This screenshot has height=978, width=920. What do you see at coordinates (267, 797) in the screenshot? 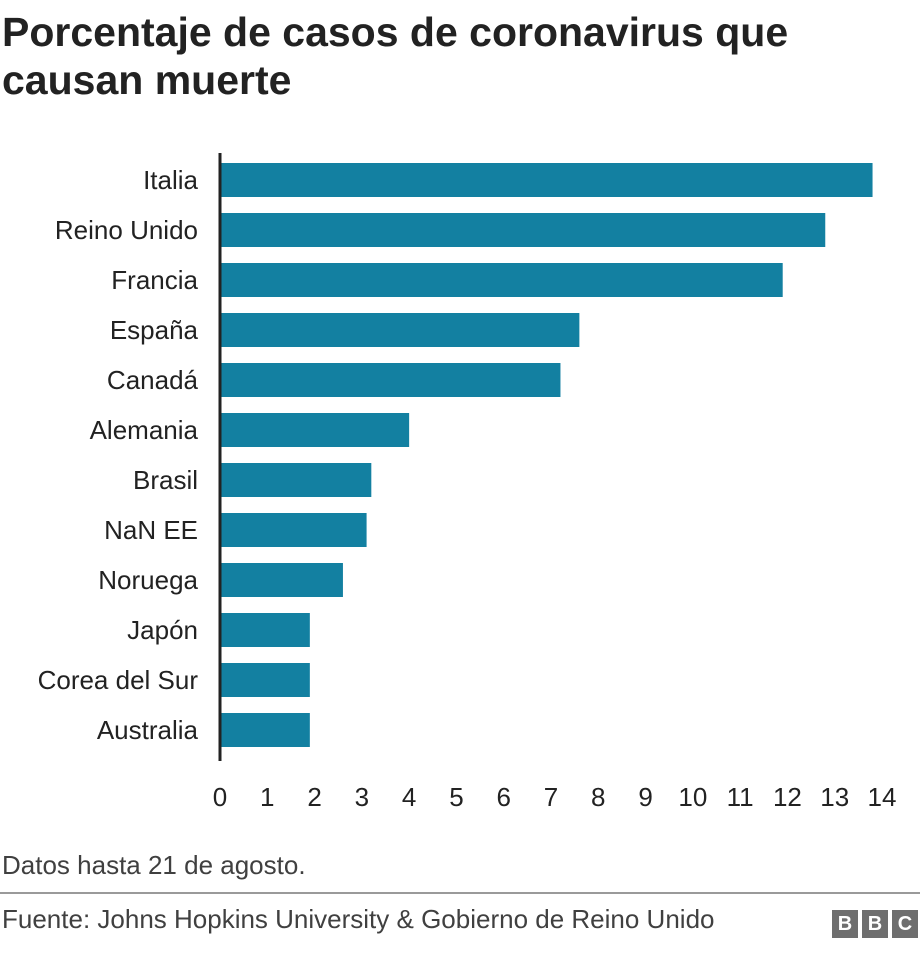
I see `x-tick-label: 1` at bounding box center [267, 797].